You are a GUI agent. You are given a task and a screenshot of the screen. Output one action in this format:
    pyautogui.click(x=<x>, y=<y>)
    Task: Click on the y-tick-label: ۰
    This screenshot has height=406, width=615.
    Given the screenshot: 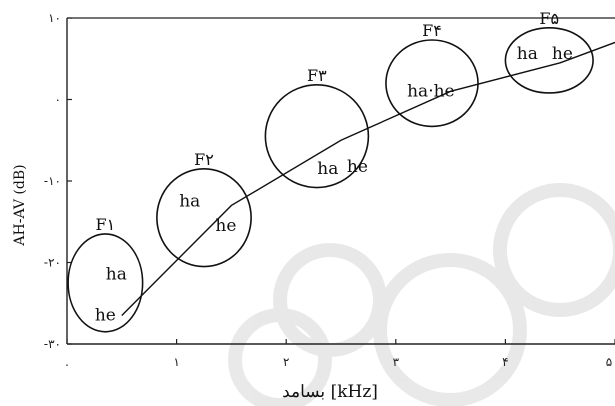 What is the action you would take?
    pyautogui.click(x=58, y=100)
    